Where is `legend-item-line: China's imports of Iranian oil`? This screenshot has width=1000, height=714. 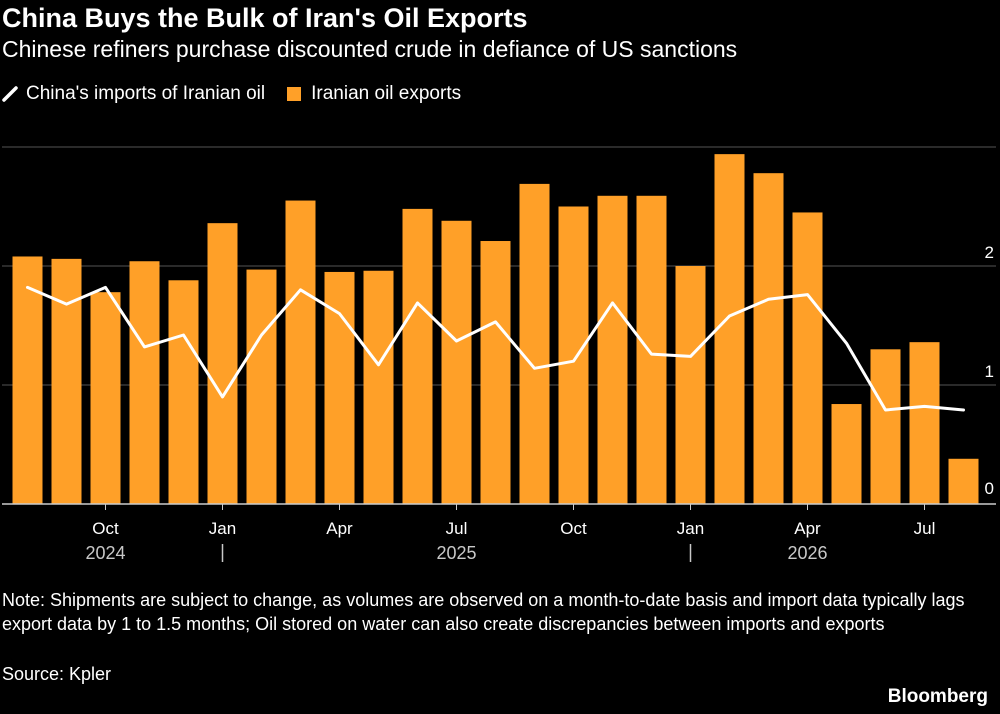 legend-item-line: China's imports of Iranian oil is located at coordinates (133, 94).